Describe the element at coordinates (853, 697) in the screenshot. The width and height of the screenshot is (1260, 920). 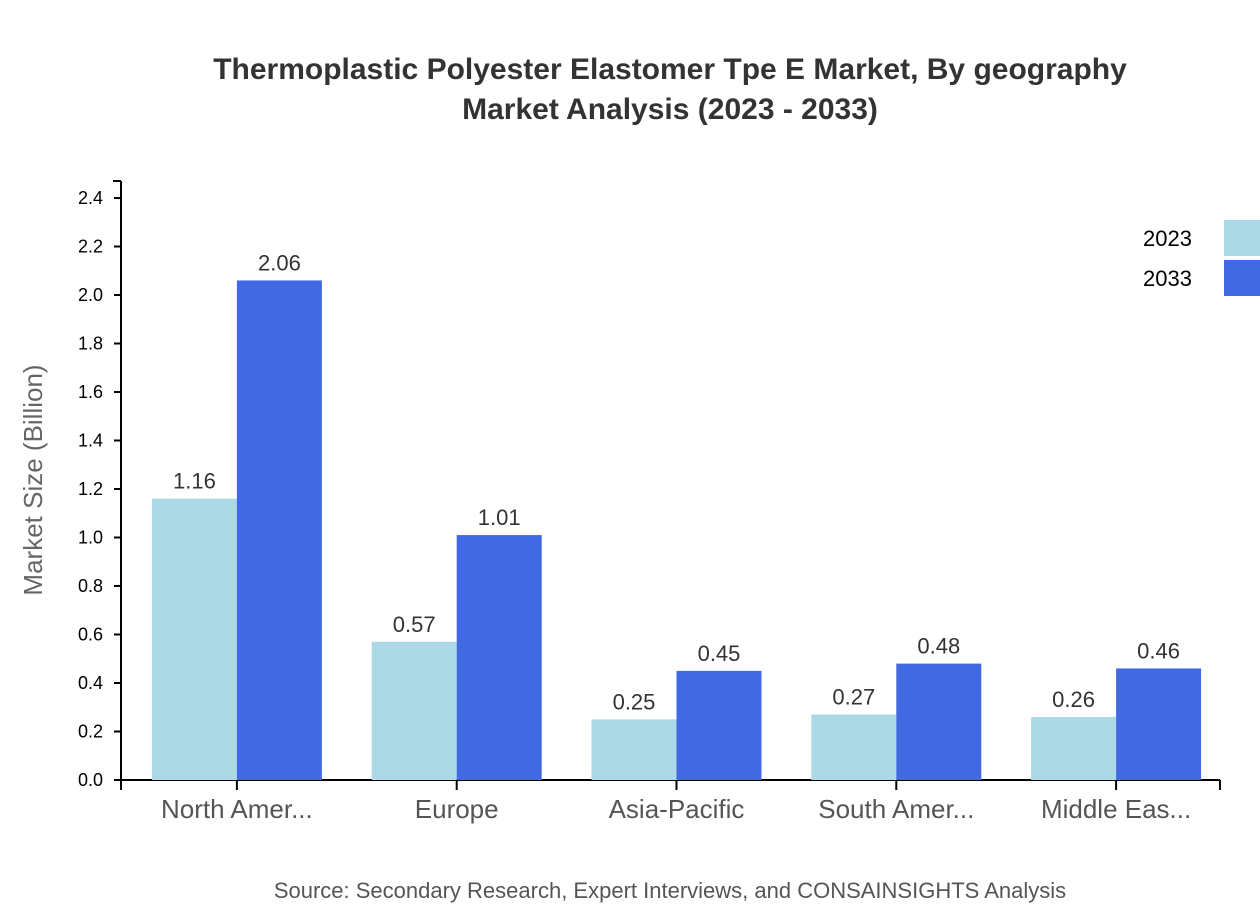
I see `bar-value-label: 0.27` at that location.